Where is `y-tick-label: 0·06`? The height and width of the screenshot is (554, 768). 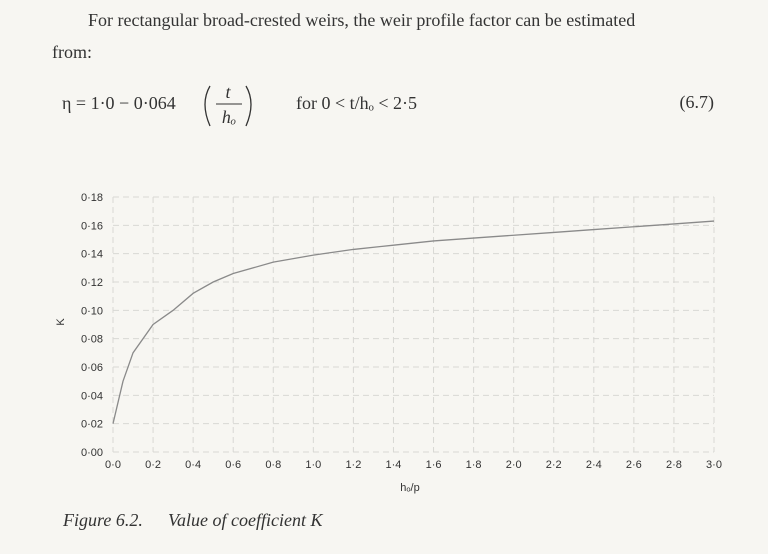
y-tick-label: 0·06 is located at coordinates (92, 368).